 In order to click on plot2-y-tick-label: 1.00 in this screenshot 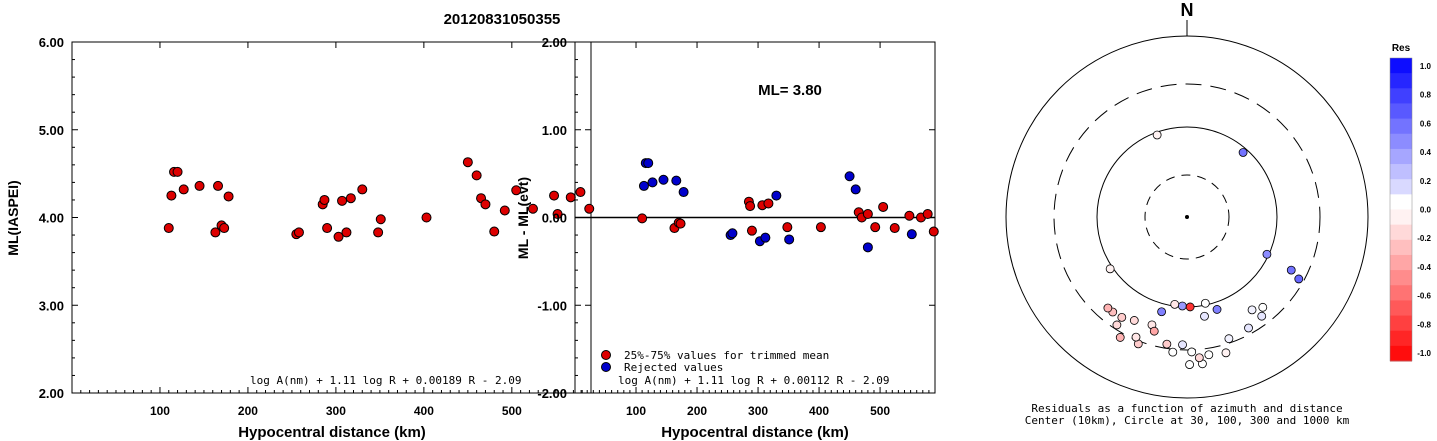, I will do `click(554, 130)`.